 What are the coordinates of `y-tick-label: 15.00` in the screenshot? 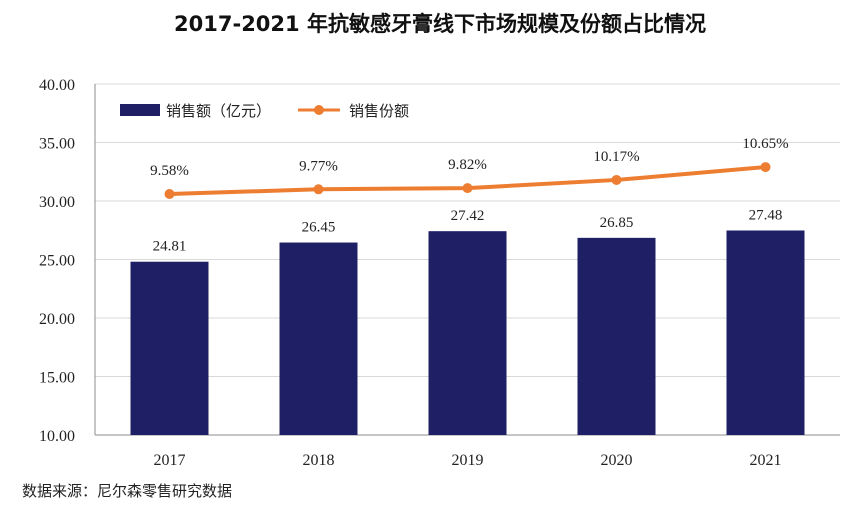 It's located at (57, 378).